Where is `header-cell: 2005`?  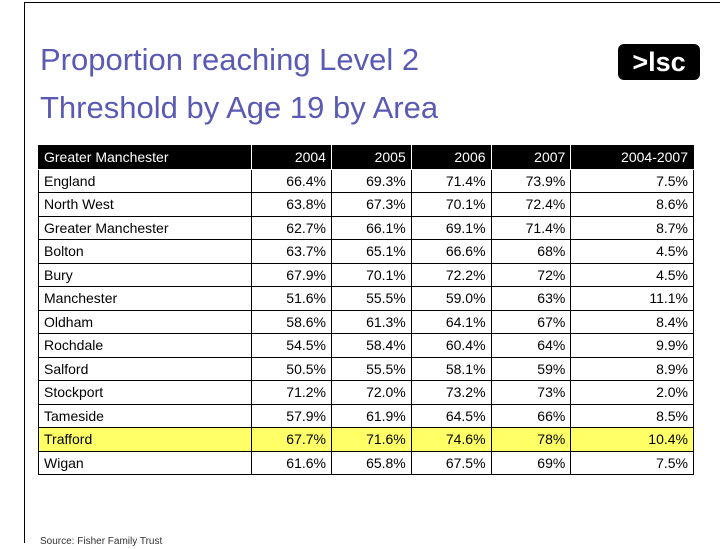
header-cell: 2005 is located at coordinates (371, 157).